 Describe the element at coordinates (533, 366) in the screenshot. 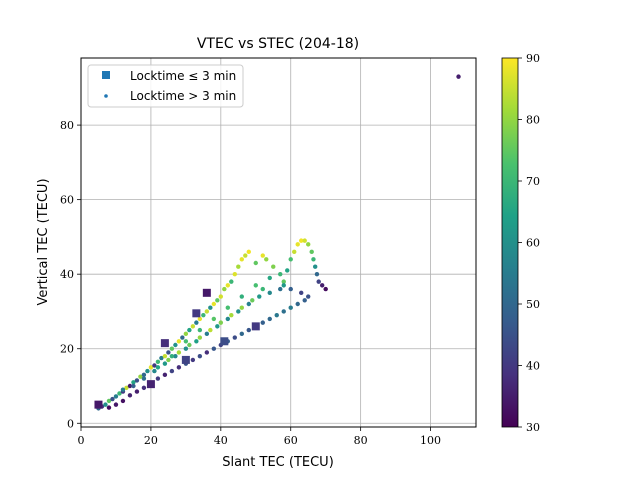

I see `colorbar-tick-label: 40` at that location.